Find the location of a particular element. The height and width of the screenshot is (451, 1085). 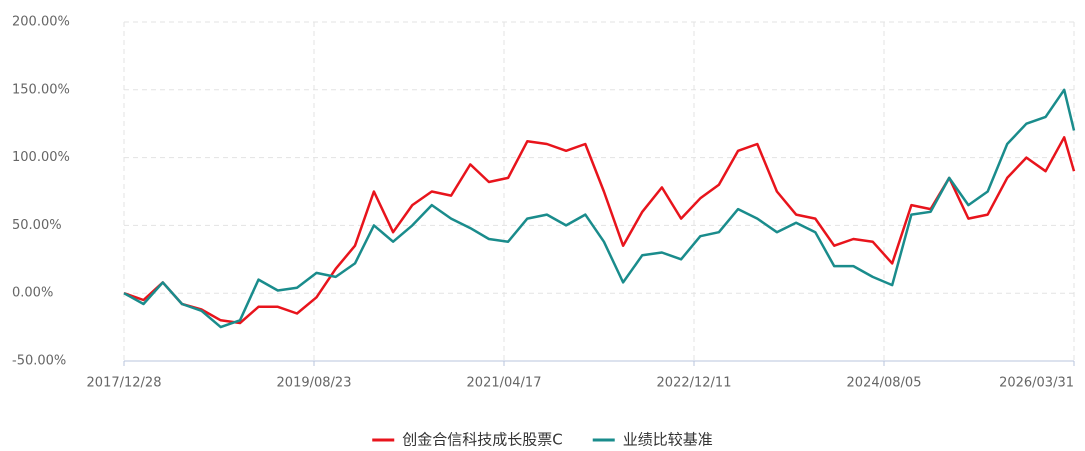

x-tick-label: 2019/08/23 is located at coordinates (314, 383).